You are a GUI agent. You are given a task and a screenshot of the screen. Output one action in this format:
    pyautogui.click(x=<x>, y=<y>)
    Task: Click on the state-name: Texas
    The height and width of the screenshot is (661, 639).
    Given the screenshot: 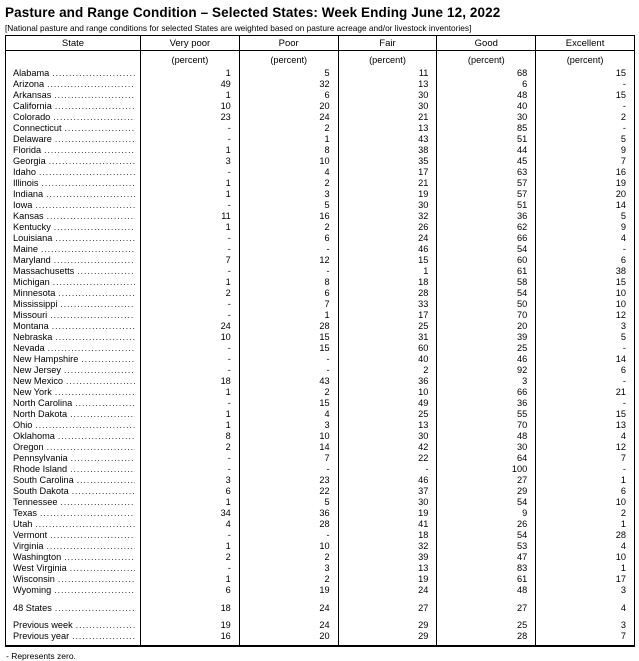 What is the action you would take?
    pyautogui.click(x=25, y=513)
    